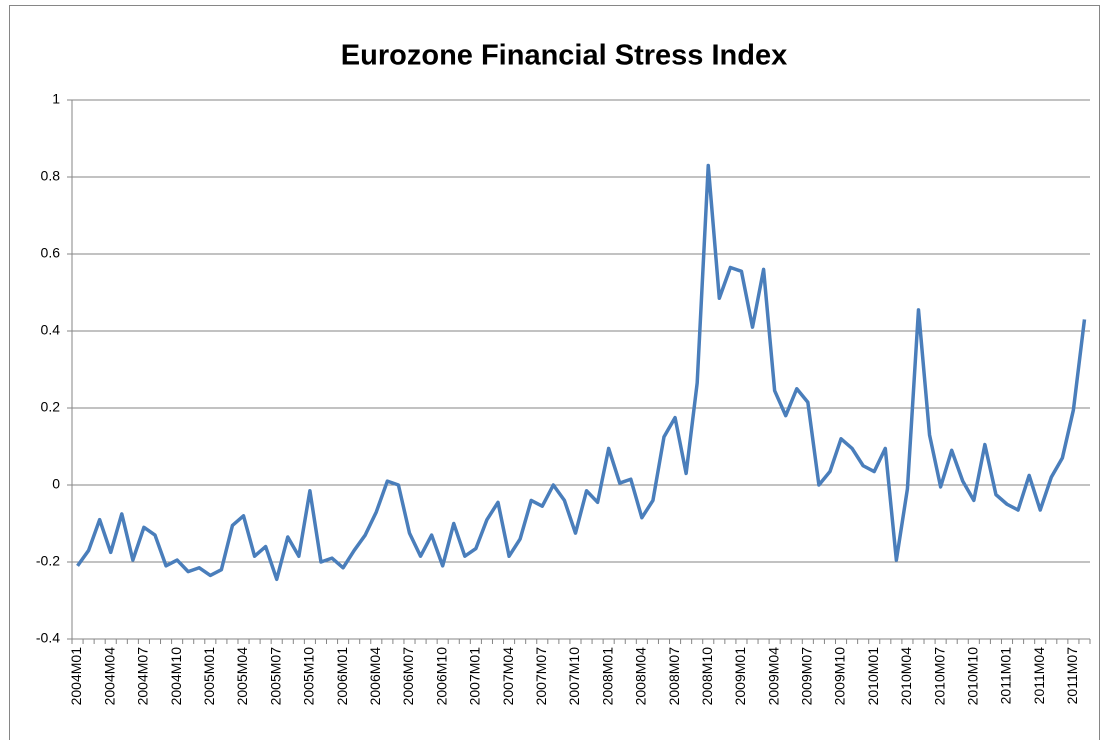  What do you see at coordinates (56, 99) in the screenshot?
I see `y-tick-label: 1` at bounding box center [56, 99].